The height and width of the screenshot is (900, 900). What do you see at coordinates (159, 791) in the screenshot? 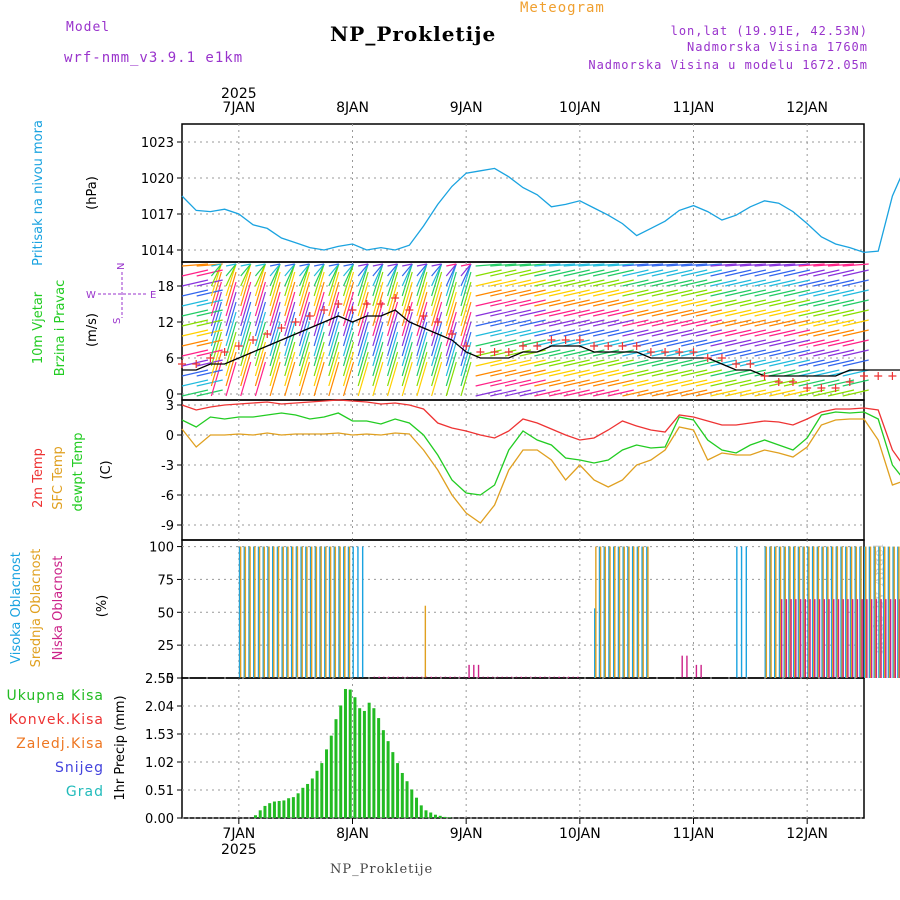
I see `y-tick-label: 0.51` at bounding box center [159, 791].